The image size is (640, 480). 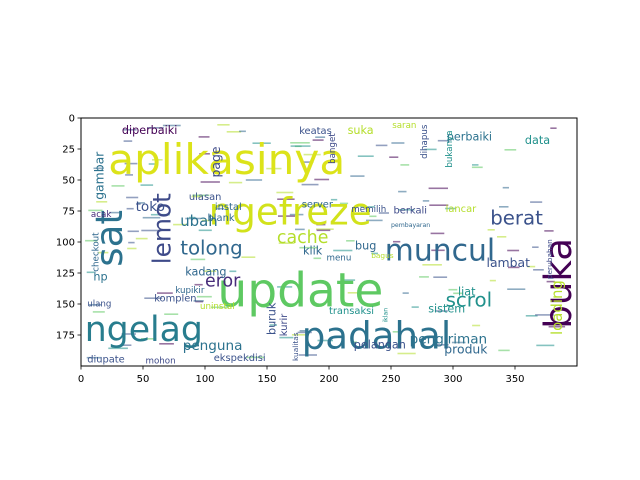 I want to click on cloud-word: data, so click(x=537, y=140).